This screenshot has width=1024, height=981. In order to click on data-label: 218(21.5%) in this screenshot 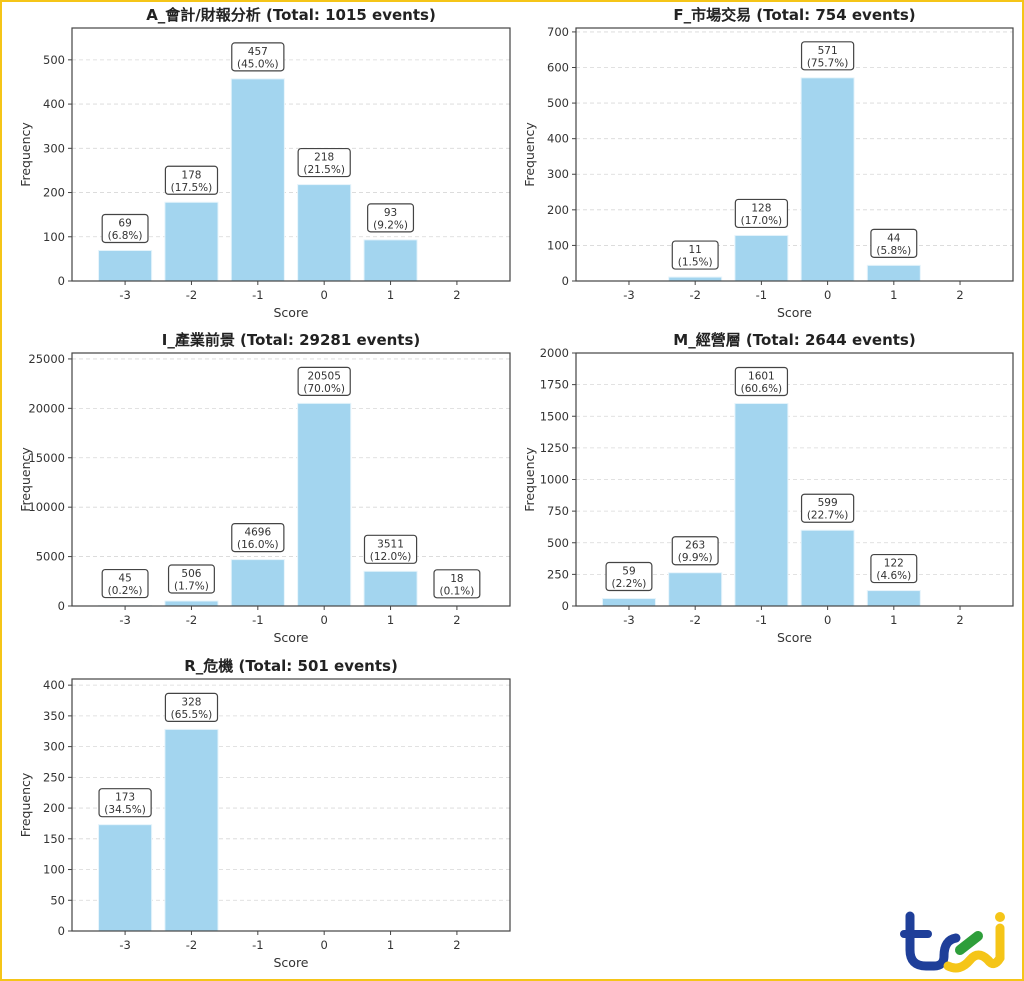, I will do `click(324, 162)`.